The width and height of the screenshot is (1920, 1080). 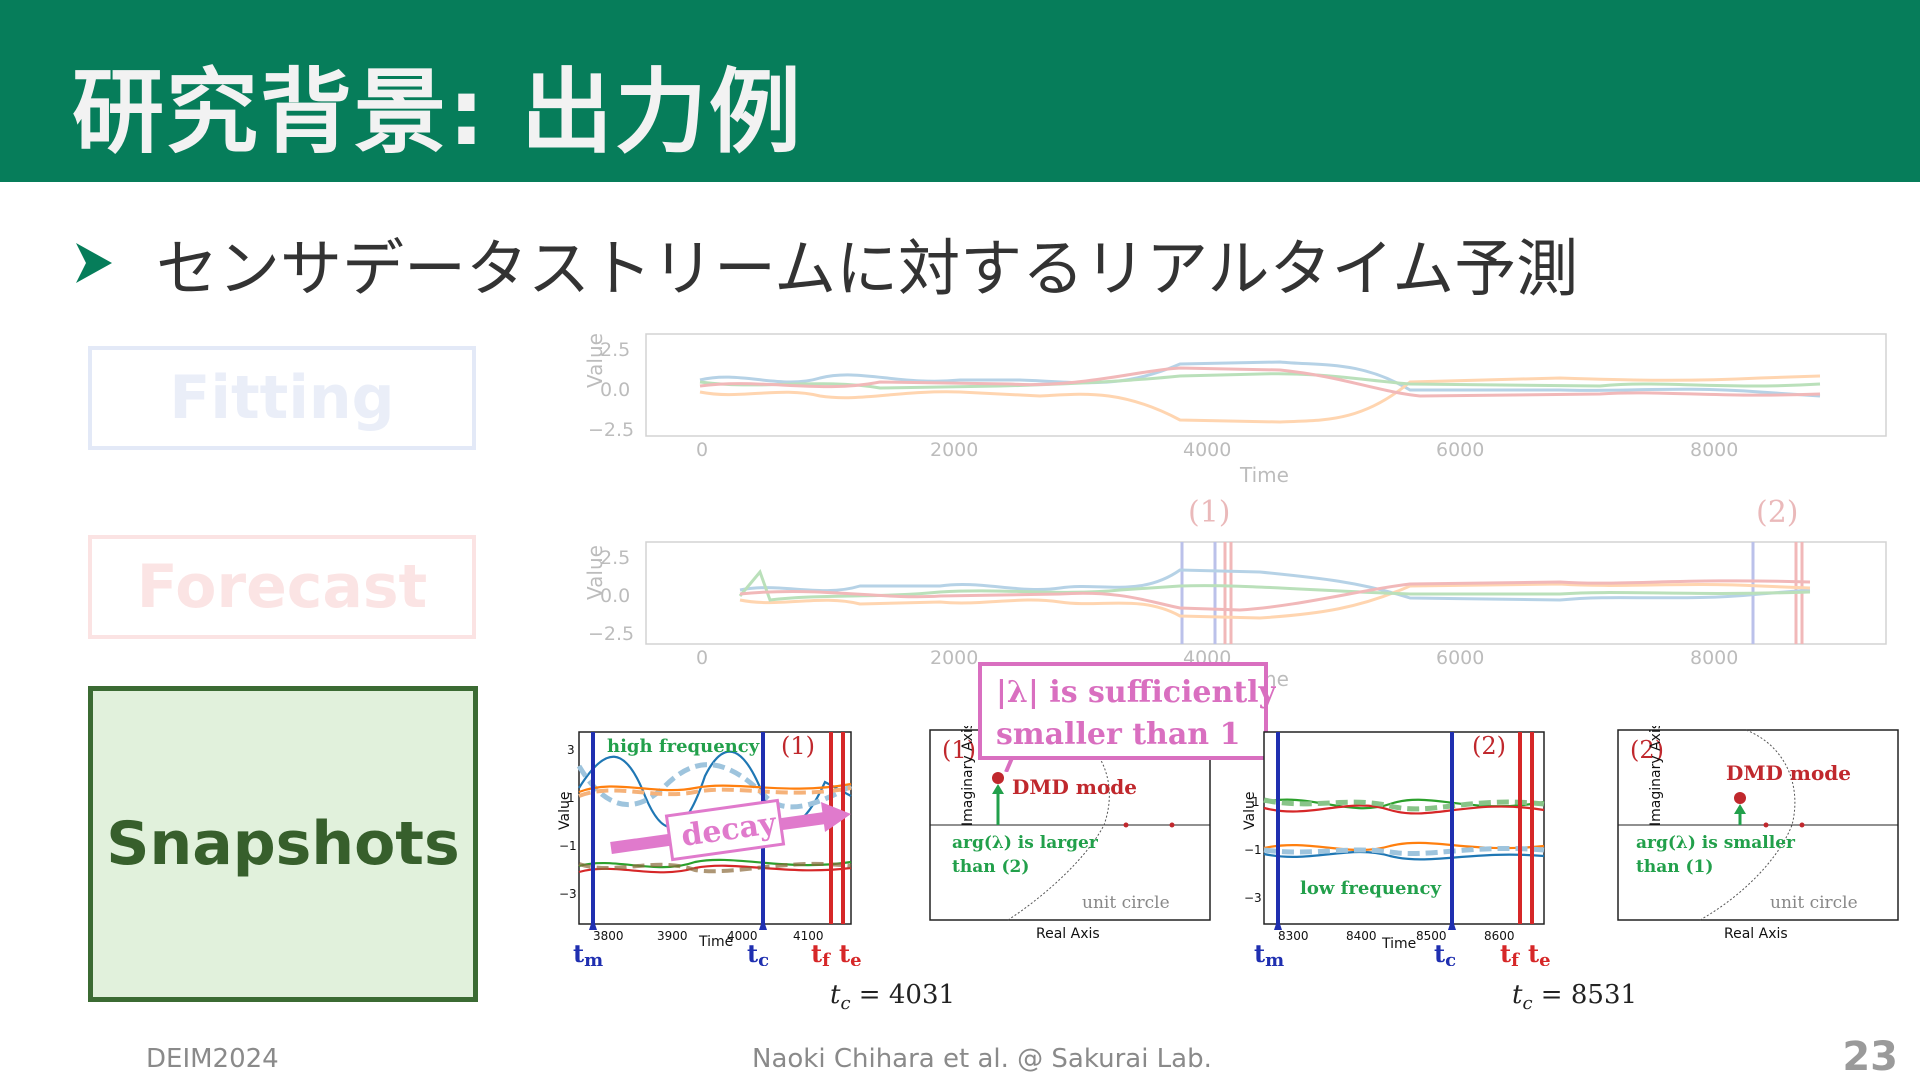 I want to click on snapshot-1-xlabel: Time, so click(x=715, y=942).